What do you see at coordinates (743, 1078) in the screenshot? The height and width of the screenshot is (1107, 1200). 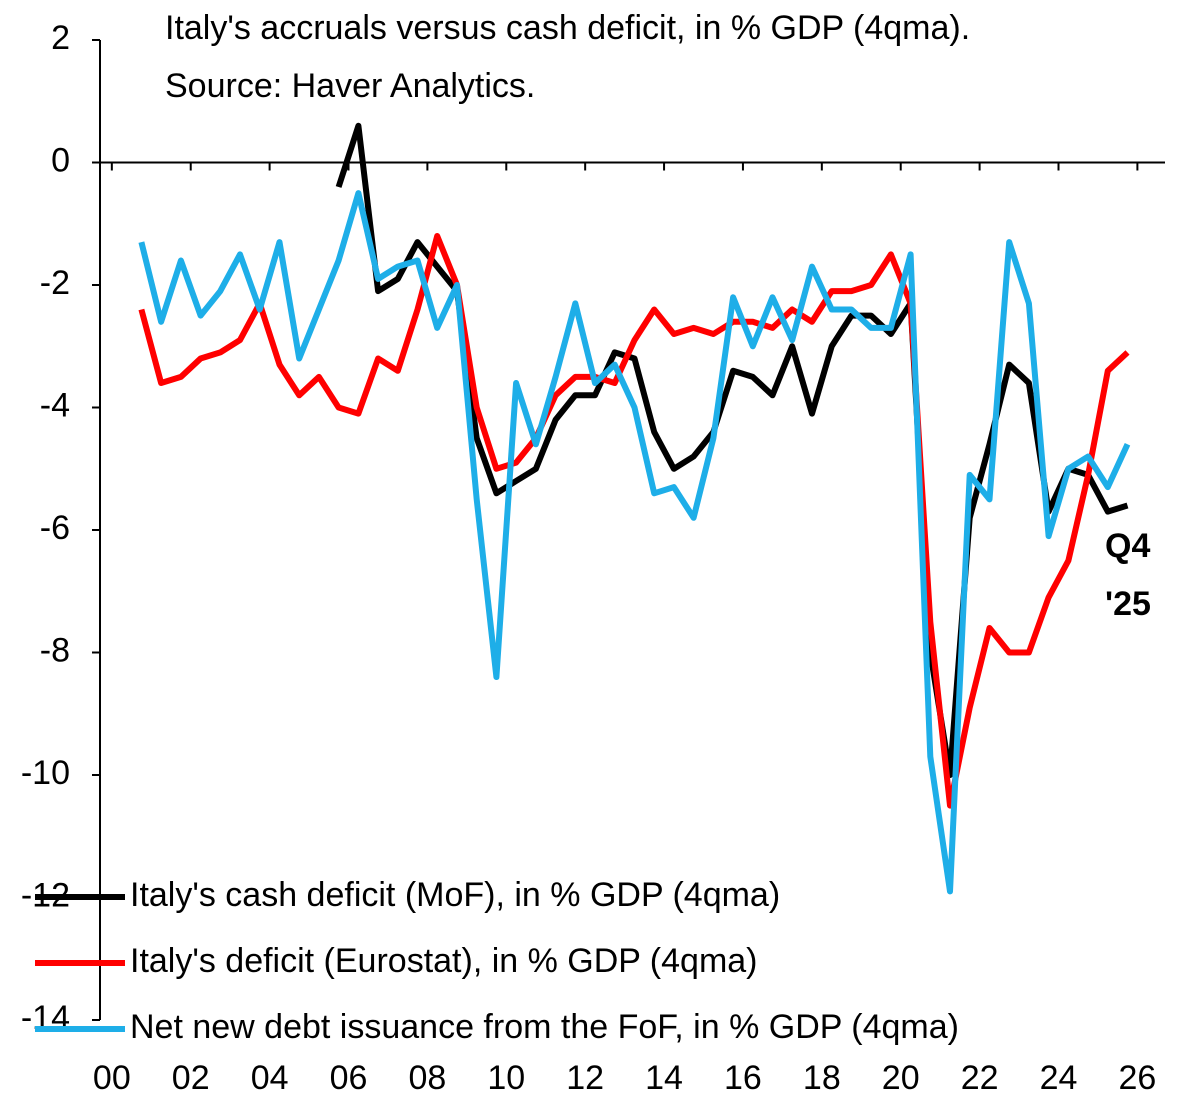 I see `x-tick-label: 16` at bounding box center [743, 1078].